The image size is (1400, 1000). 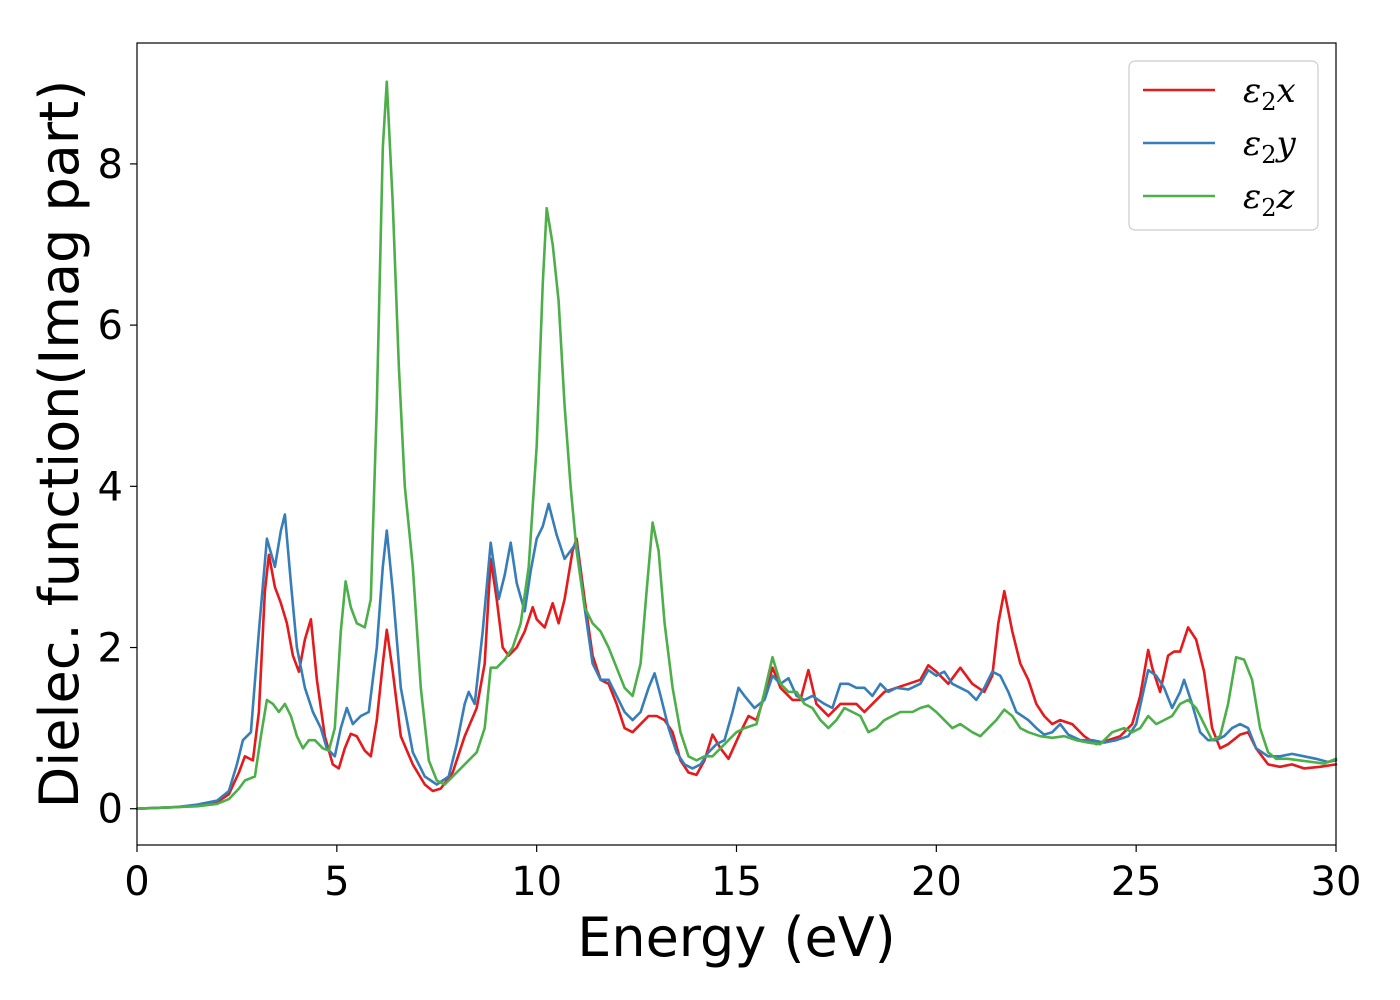 What do you see at coordinates (736, 882) in the screenshot?
I see `x-tick-label: 15` at bounding box center [736, 882].